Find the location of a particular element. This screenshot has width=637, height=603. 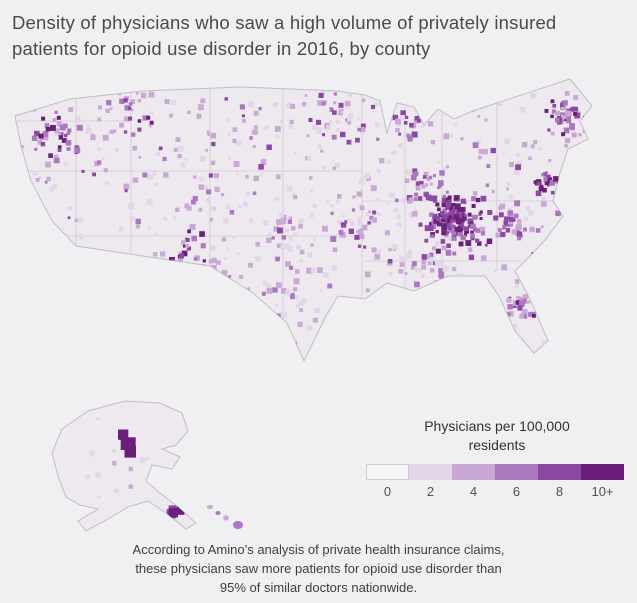

legend-tick-label: 10+ is located at coordinates (602, 491).